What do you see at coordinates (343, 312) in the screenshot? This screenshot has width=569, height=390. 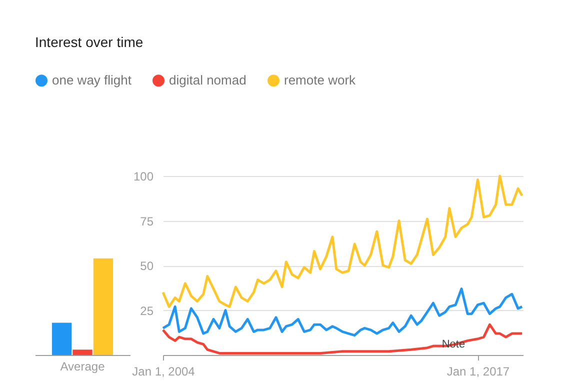 I see `line-series` at bounding box center [343, 312].